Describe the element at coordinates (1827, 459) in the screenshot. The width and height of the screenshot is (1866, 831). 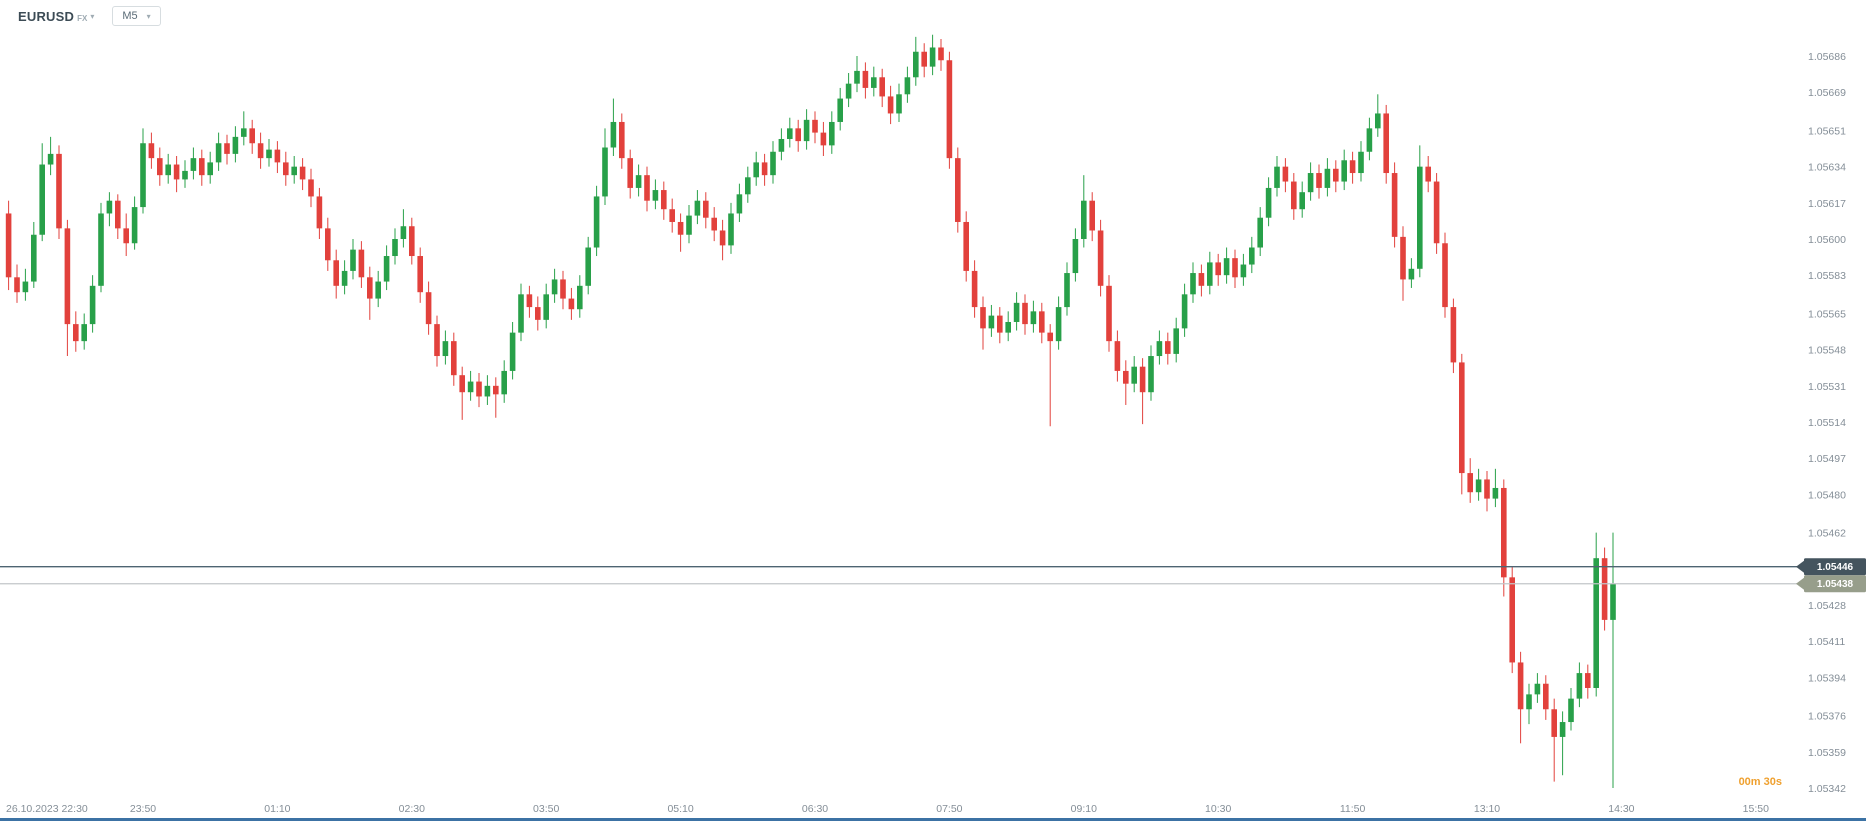
I see `price-tick-label: 1.05497` at that location.